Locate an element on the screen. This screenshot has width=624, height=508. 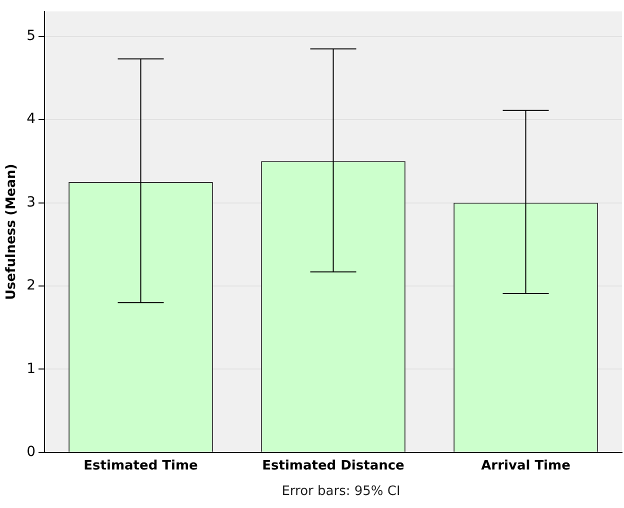
y-tick-label: 0 is located at coordinates (31, 452).